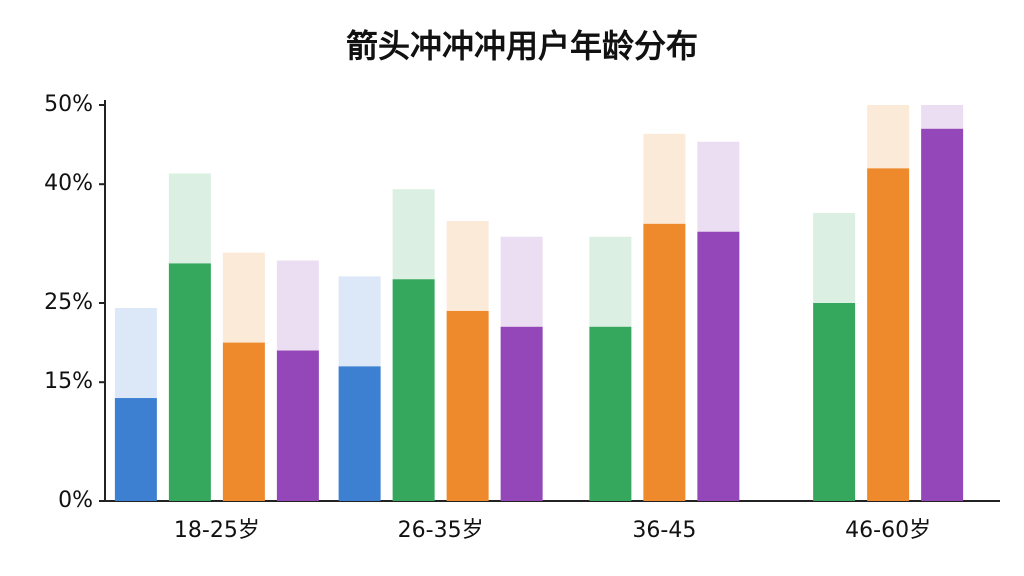 Image resolution: width=1024 pixels, height=576 pixels. I want to click on y-tick-label: 0%, so click(75, 500).